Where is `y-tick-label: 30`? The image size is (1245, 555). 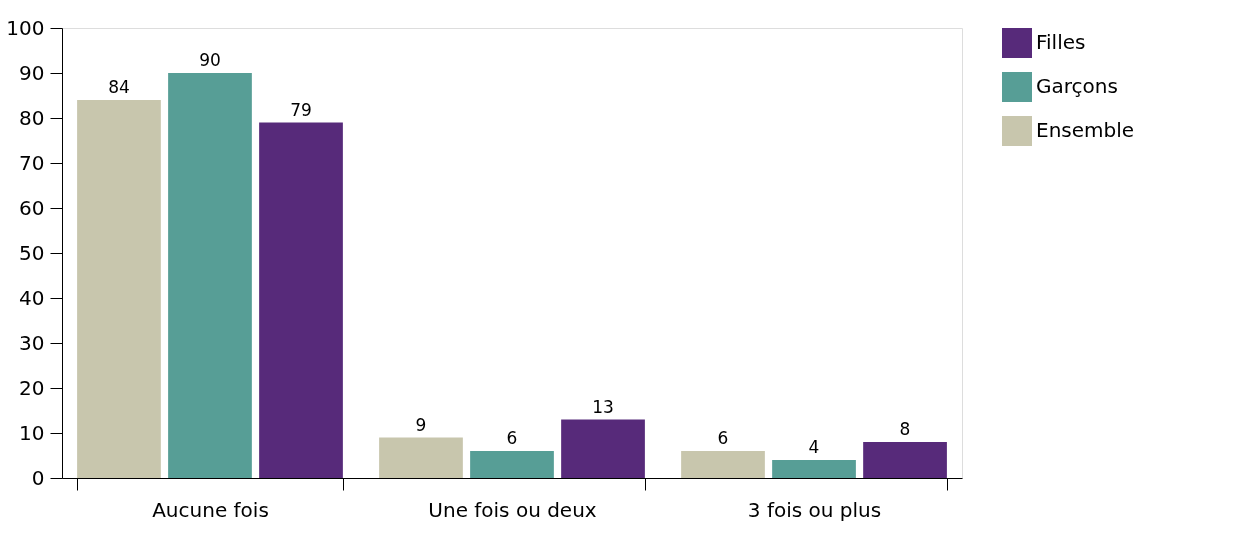
y-tick-label: 30 is located at coordinates (32, 342).